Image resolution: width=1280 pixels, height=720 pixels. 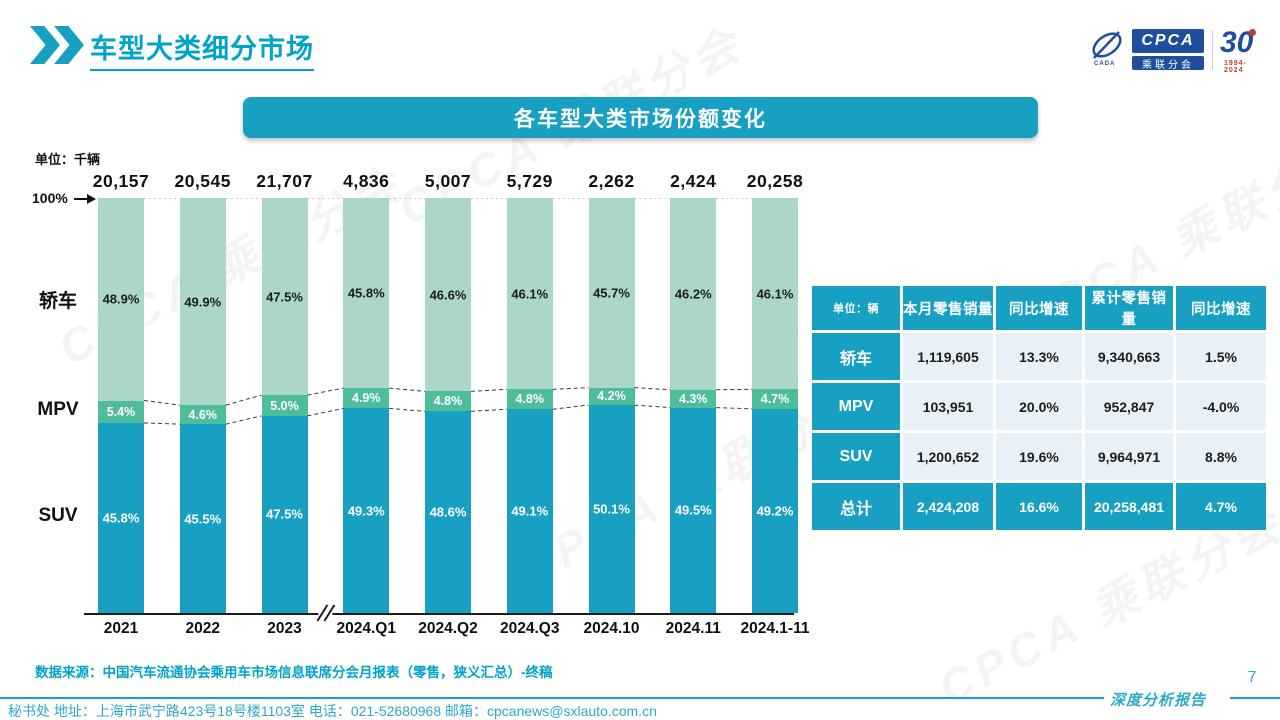 What do you see at coordinates (91, 199) in the screenshot?
I see `arrow-head-icon` at bounding box center [91, 199].